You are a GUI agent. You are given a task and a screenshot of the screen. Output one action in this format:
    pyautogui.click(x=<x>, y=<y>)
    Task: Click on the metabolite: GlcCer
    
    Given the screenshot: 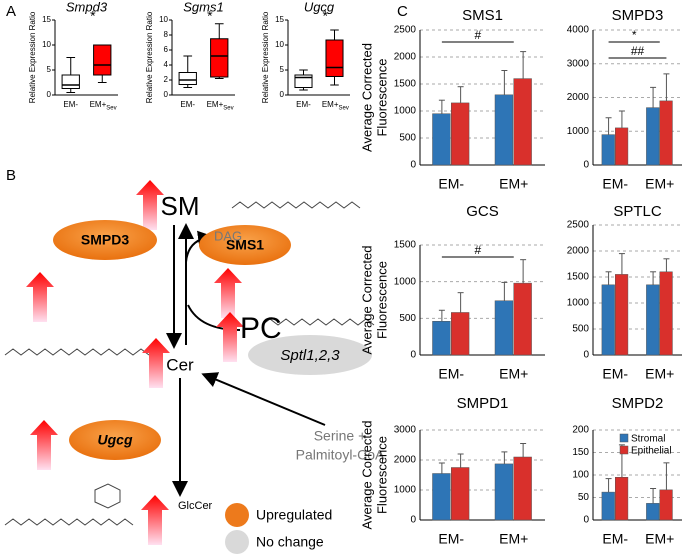 What is the action you would take?
    pyautogui.click(x=195, y=506)
    